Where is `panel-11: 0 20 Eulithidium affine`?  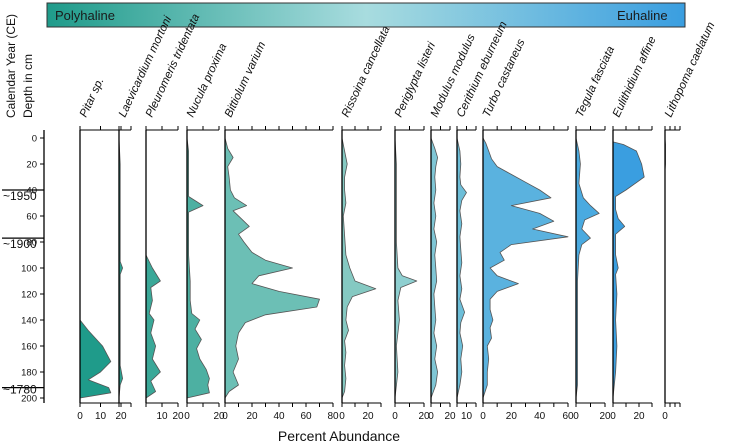
panel-11: 0 20 Eulithidium affine is located at coordinates (634, 228).